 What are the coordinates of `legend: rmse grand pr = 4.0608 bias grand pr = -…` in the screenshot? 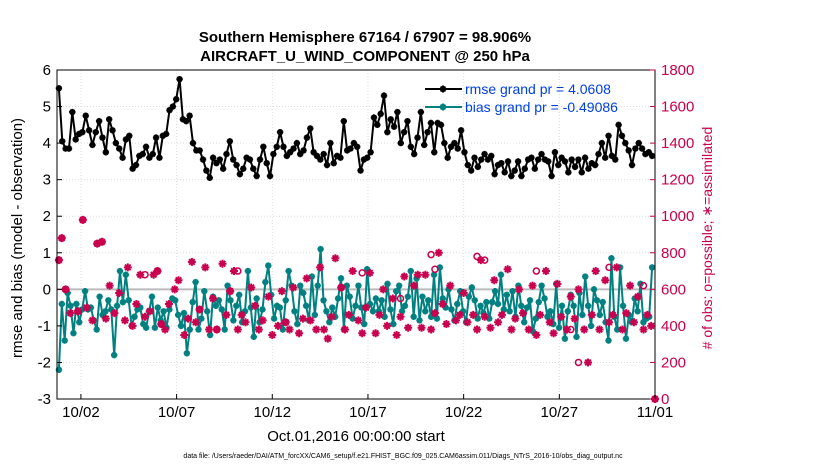 It's located at (521, 98).